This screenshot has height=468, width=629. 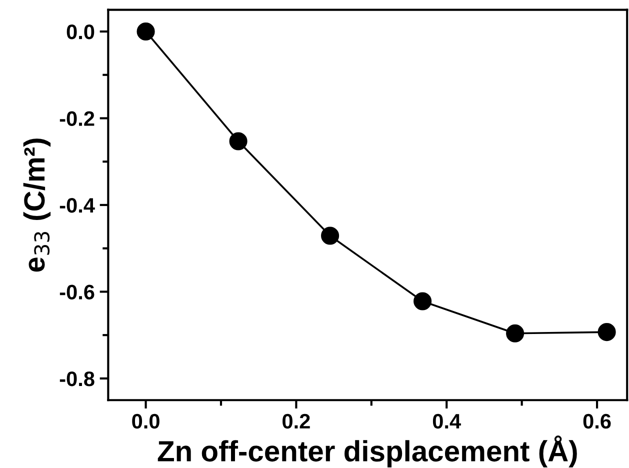 What do you see at coordinates (597, 421) in the screenshot?
I see `x-tick-label: 0.6` at bounding box center [597, 421].